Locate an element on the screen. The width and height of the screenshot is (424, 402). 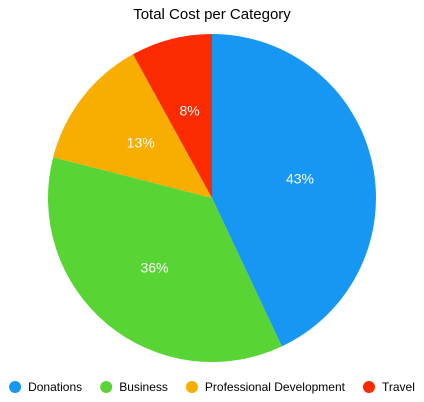
legend-swatch-business is located at coordinates (106, 387).